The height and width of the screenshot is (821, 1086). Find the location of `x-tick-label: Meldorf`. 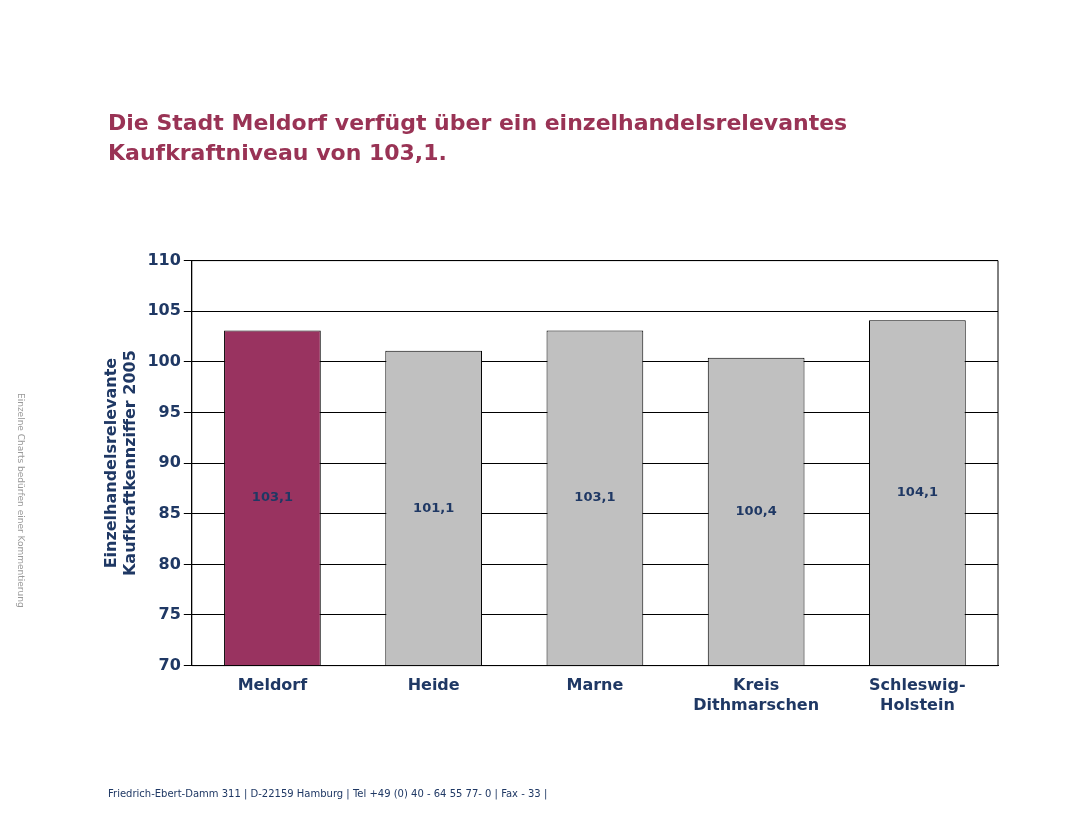

x-tick-label: Meldorf is located at coordinates (273, 685).